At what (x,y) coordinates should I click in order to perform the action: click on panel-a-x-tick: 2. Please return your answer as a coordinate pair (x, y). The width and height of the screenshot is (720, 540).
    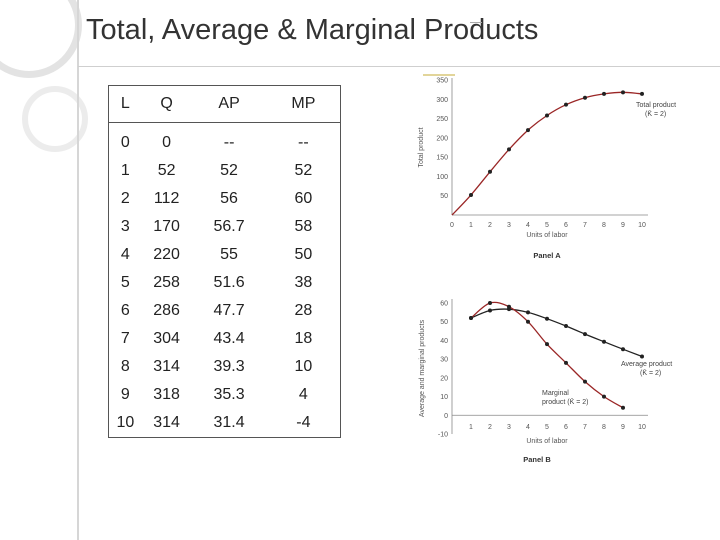
    Looking at the image, I should click on (490, 225).